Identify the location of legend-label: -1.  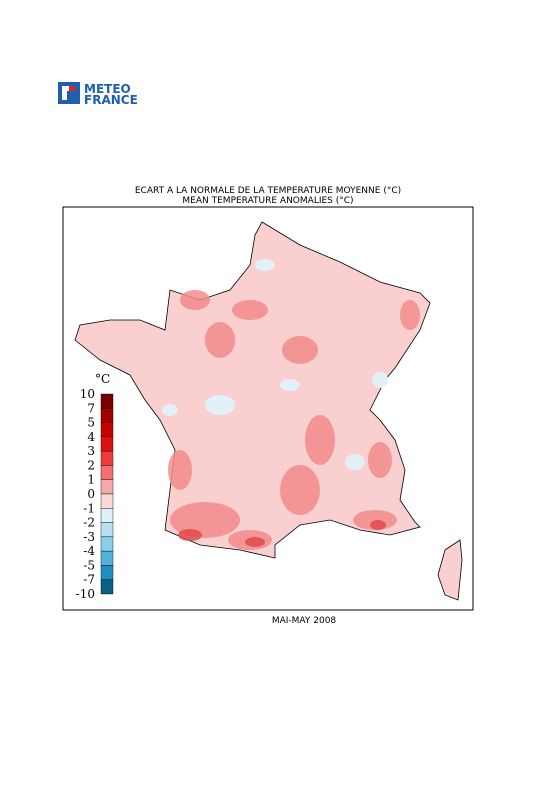
(89, 508).